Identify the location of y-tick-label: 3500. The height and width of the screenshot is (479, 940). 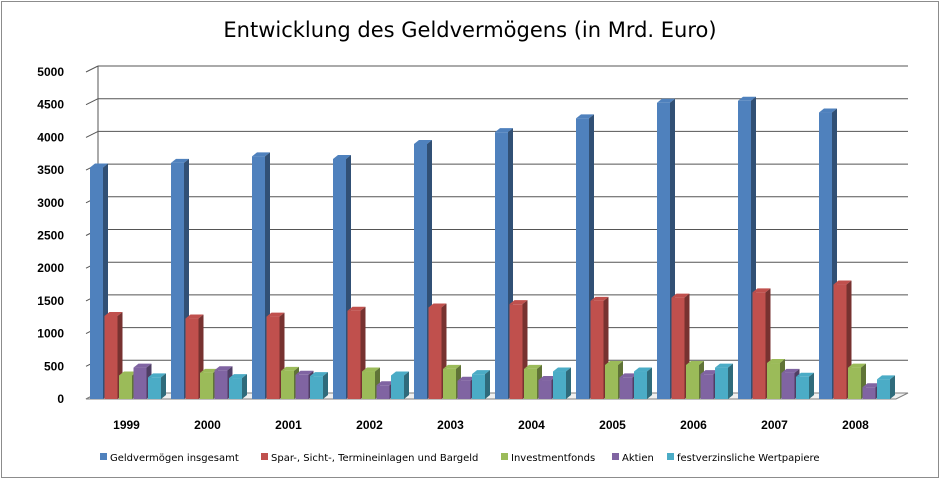
(50, 170).